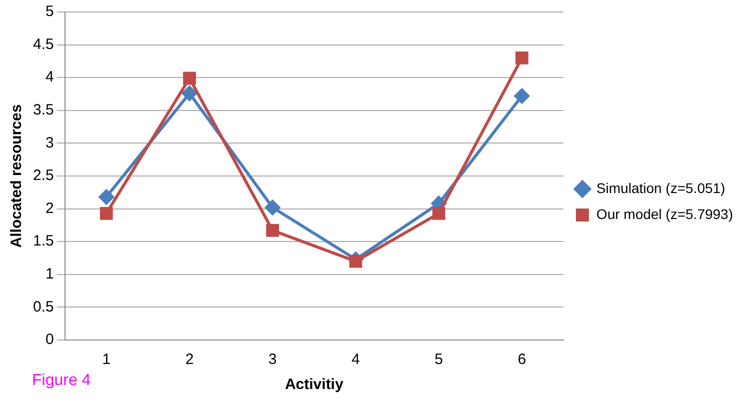  What do you see at coordinates (50, 11) in the screenshot?
I see `y-tick-label: 5` at bounding box center [50, 11].